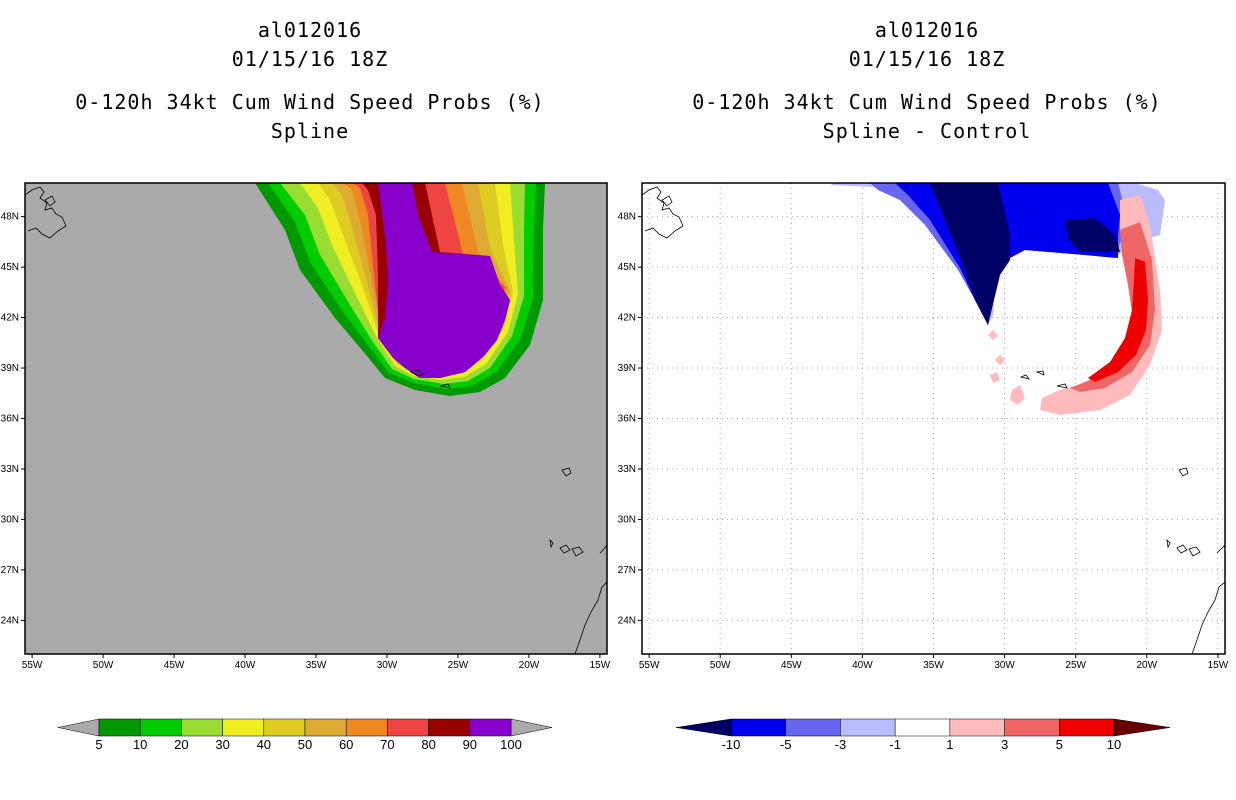 The height and width of the screenshot is (800, 1236). Describe the element at coordinates (1147, 665) in the screenshot. I see `right-x-tick-label-7: 20W` at that location.